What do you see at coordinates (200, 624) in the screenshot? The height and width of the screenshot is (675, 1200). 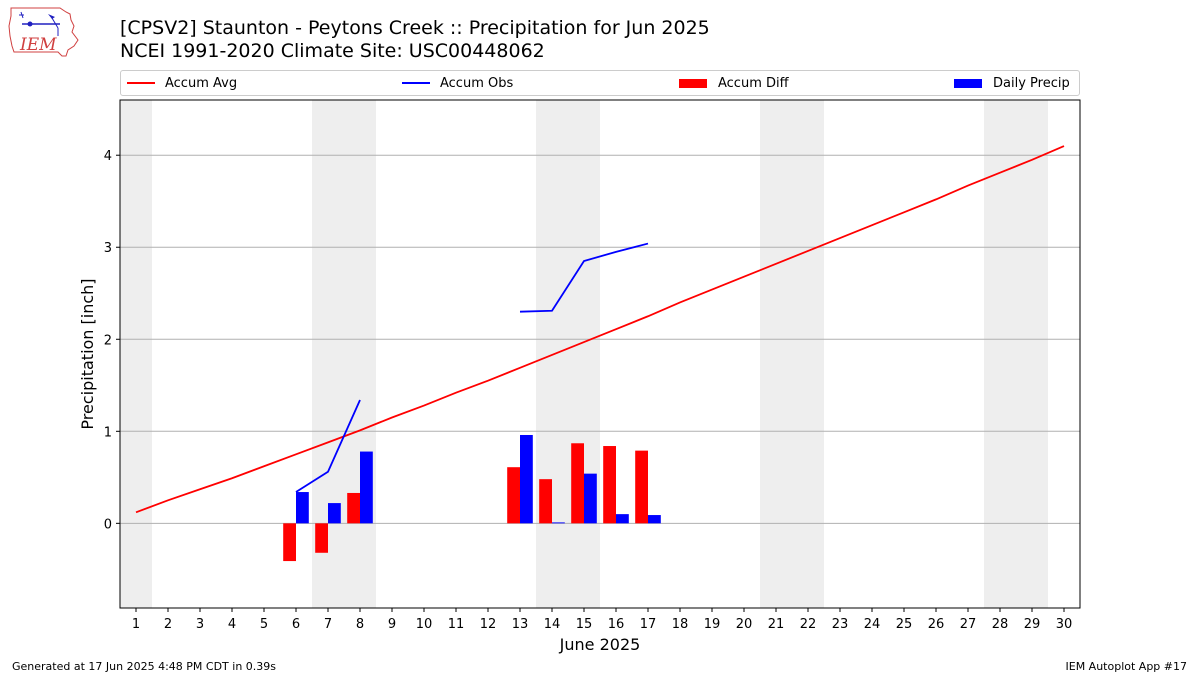 I see `x-tick-label: 3` at bounding box center [200, 624].